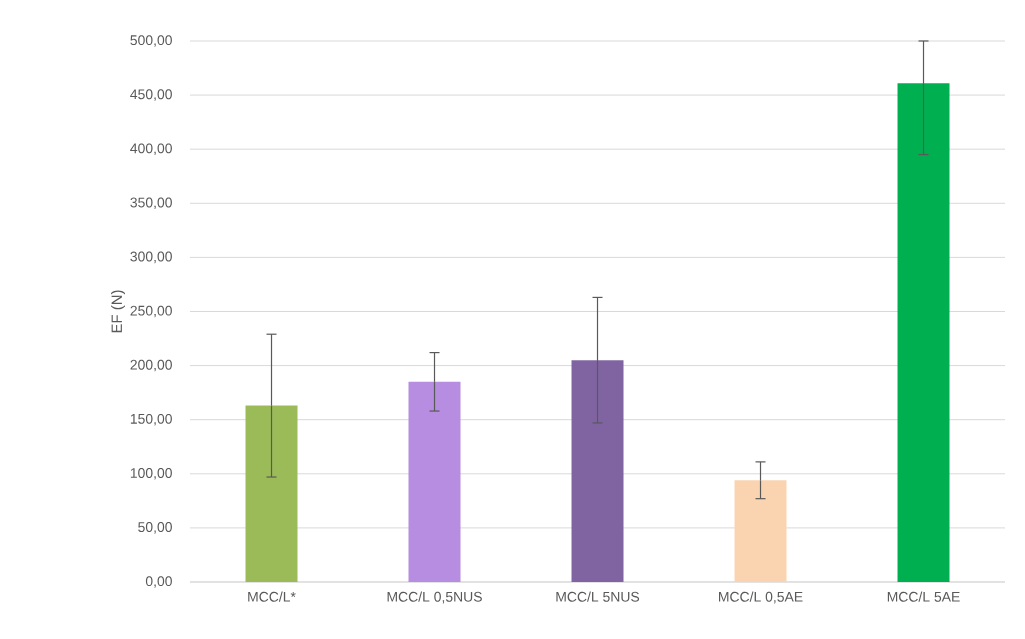  What do you see at coordinates (434, 597) in the screenshot?
I see `x-tick-label: MCC/L 0,5NUS` at bounding box center [434, 597].